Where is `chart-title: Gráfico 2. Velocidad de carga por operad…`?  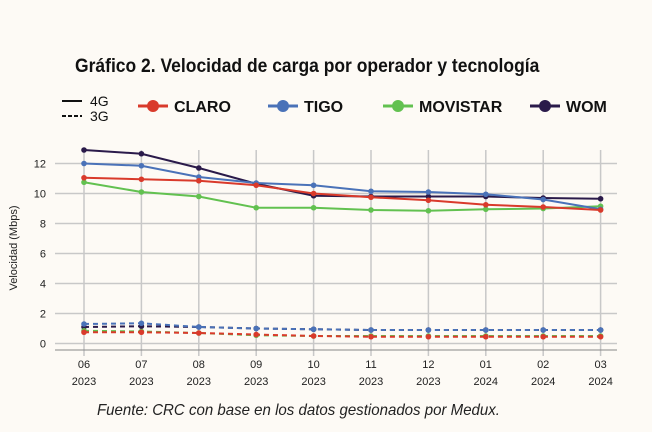 chart-title: Gráfico 2. Velocidad de carga por operad… is located at coordinates (307, 66).